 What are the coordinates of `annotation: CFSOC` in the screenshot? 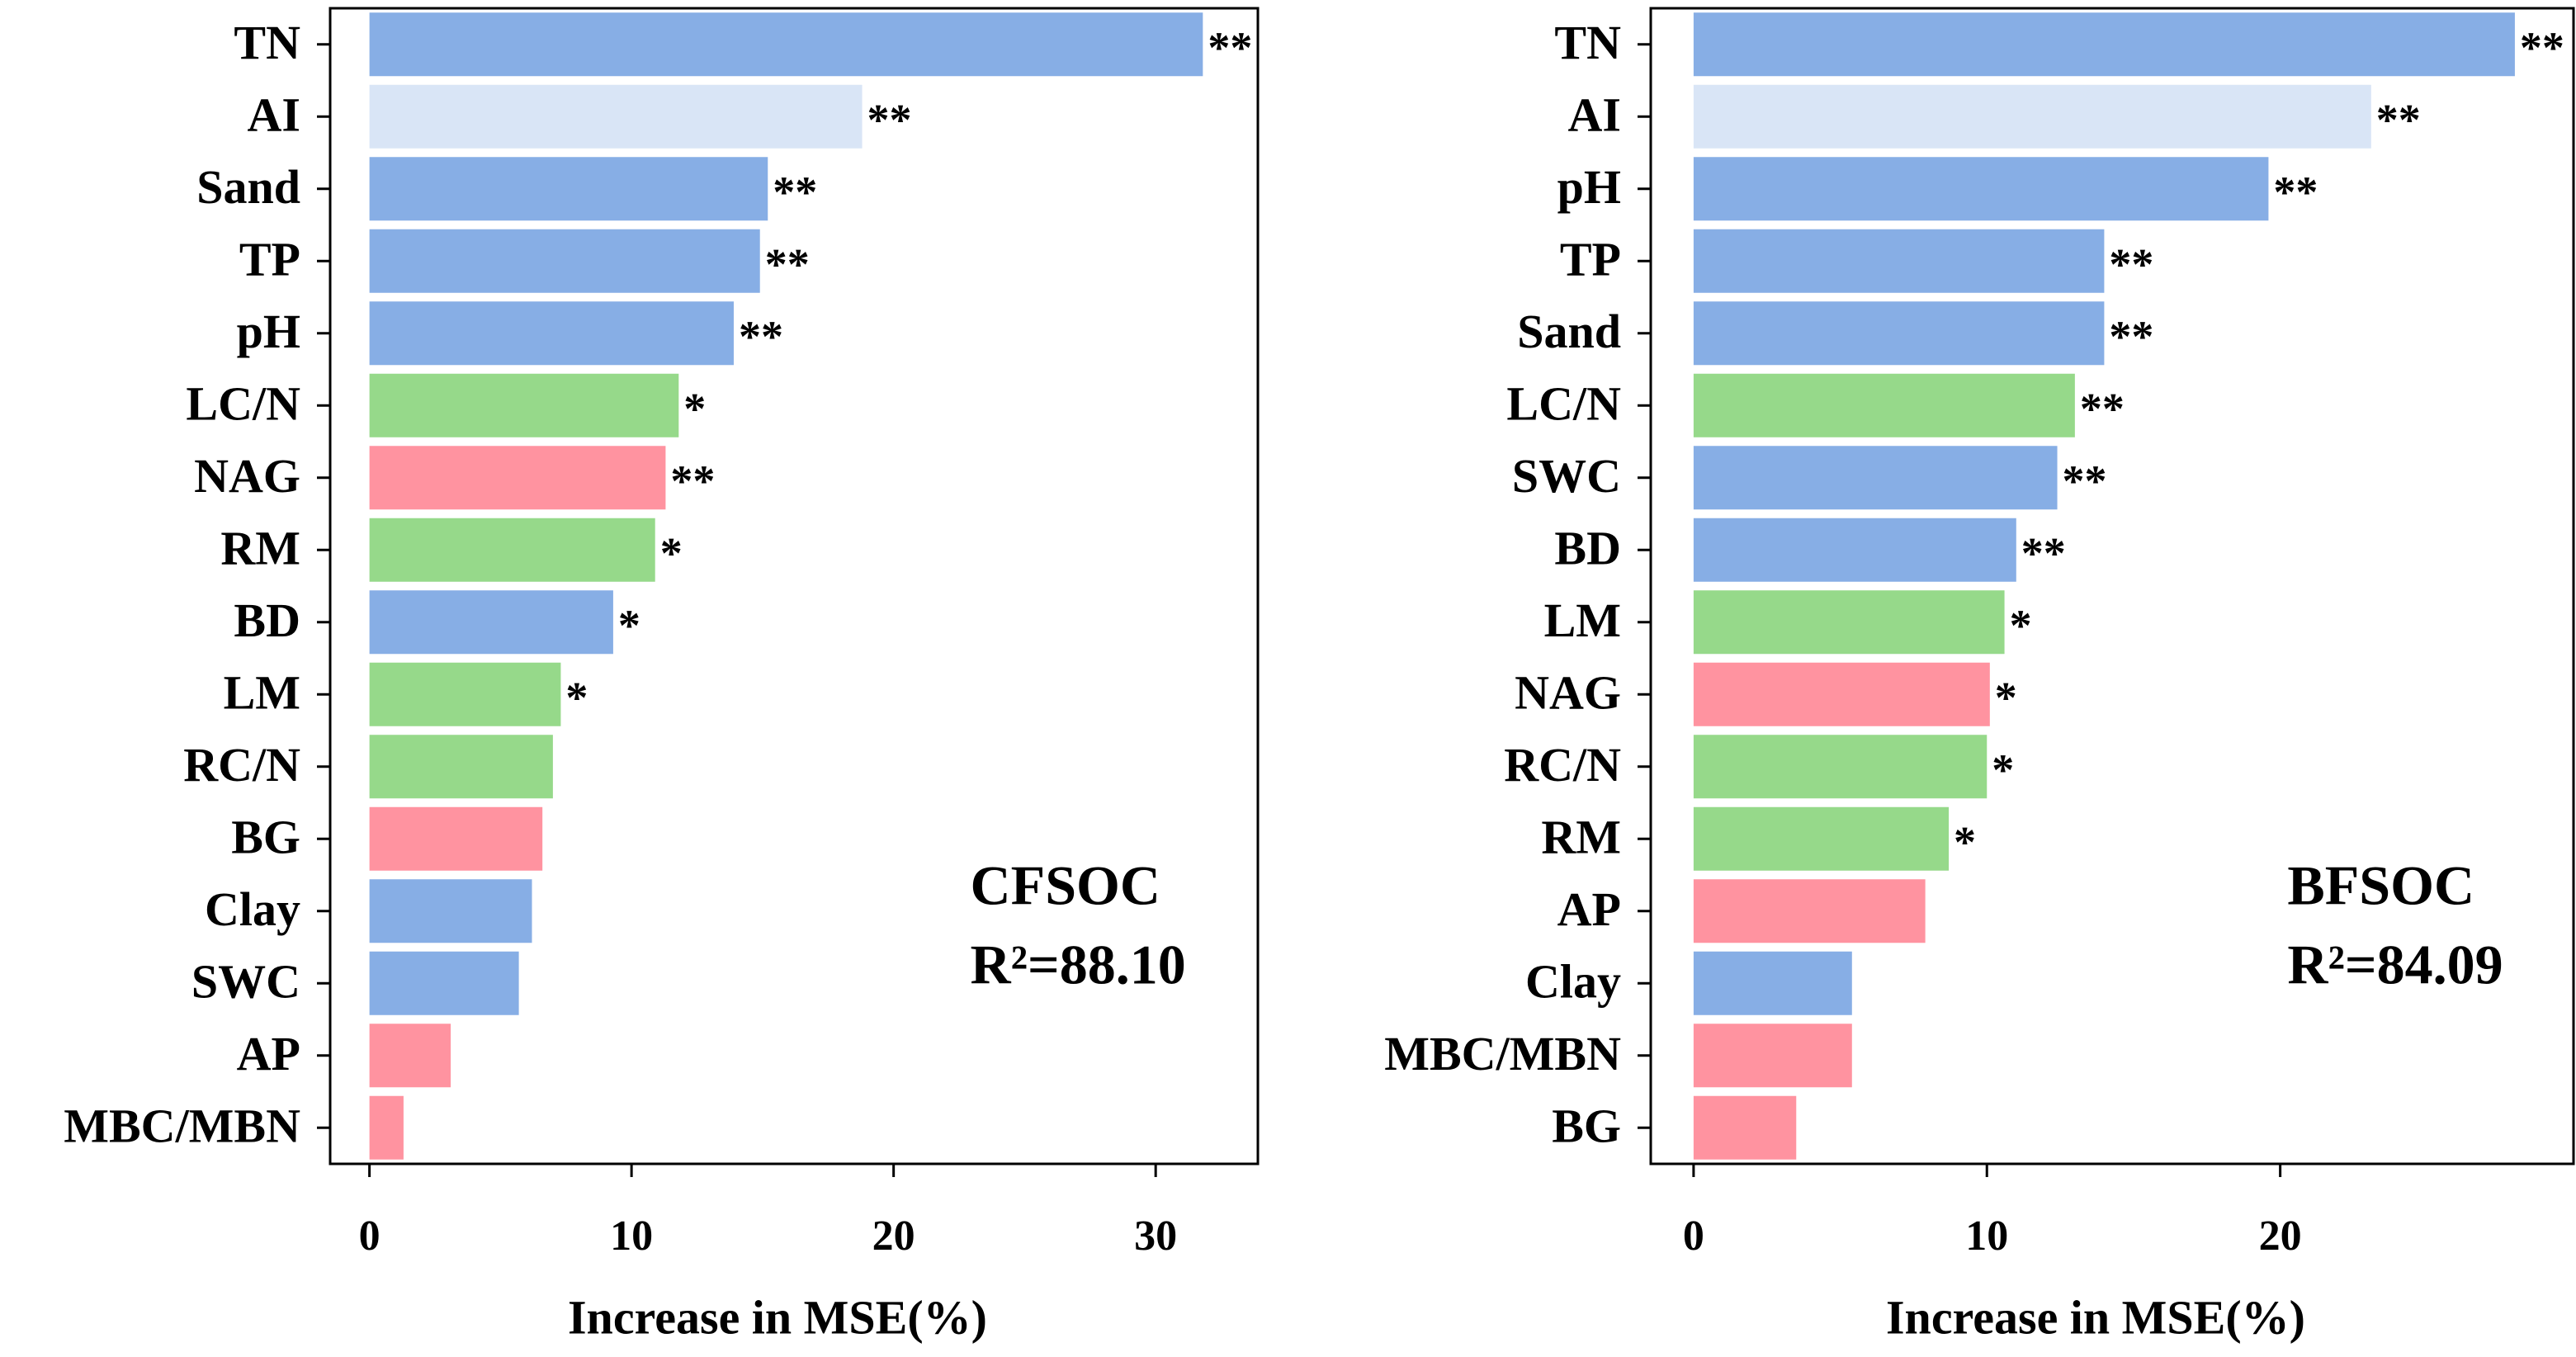 It's located at (1065, 885).